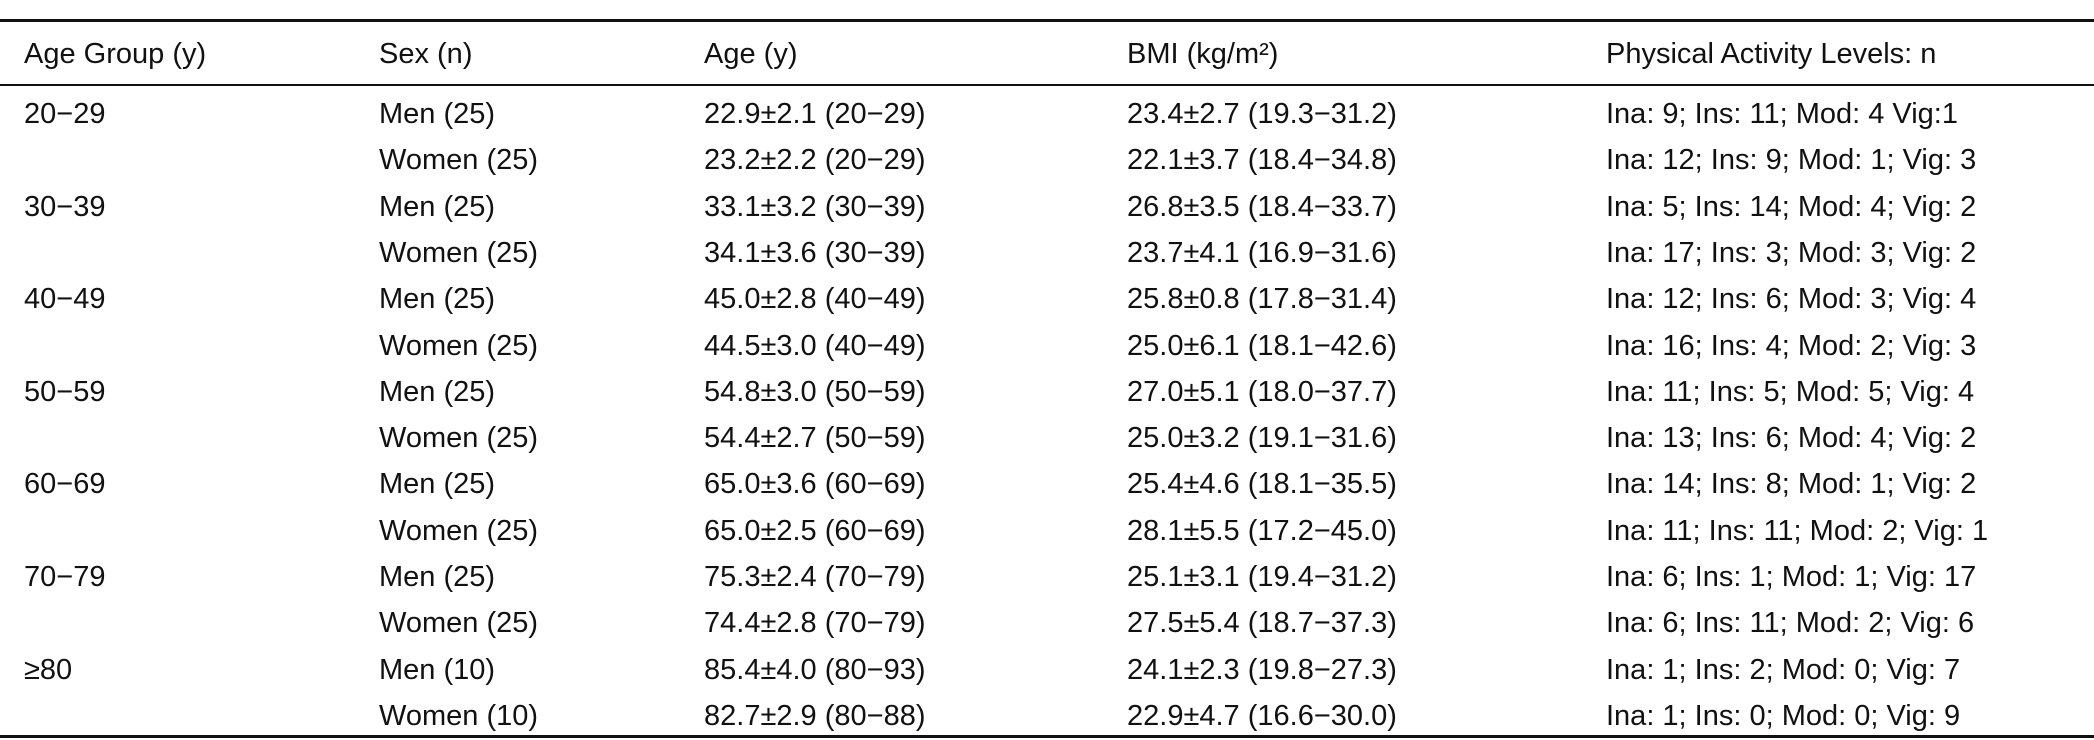 Image resolution: width=2094 pixels, height=740 pixels. What do you see at coordinates (1262, 669) in the screenshot?
I see `table-cell: 24.1±2.3 (19.8−27.3)` at bounding box center [1262, 669].